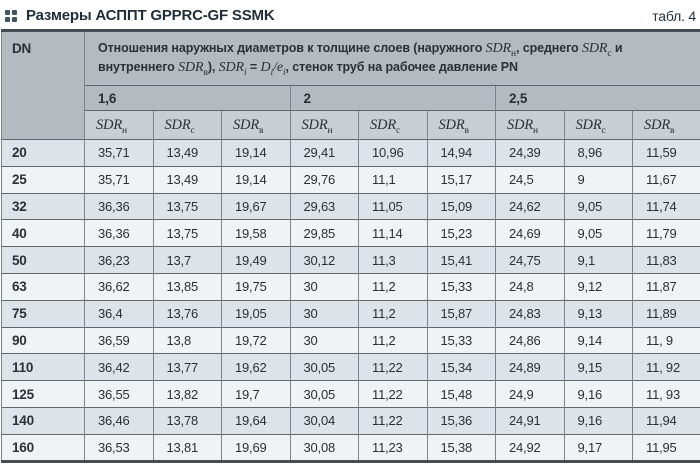 The image size is (700, 471). What do you see at coordinates (187, 313) in the screenshot?
I see `sdr-value: 13,76` at bounding box center [187, 313].